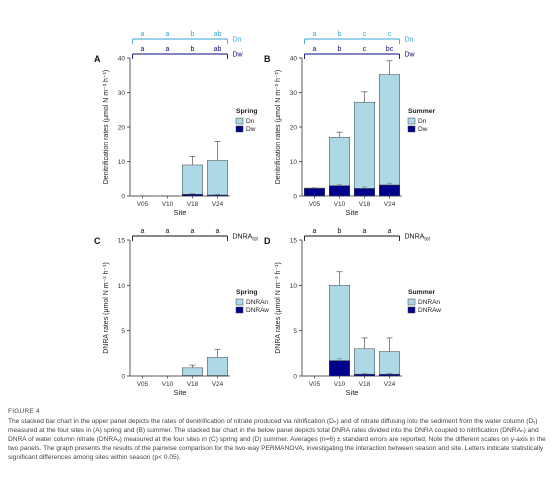  Describe the element at coordinates (267, 59) in the screenshot. I see `panel-letter: B` at that location.